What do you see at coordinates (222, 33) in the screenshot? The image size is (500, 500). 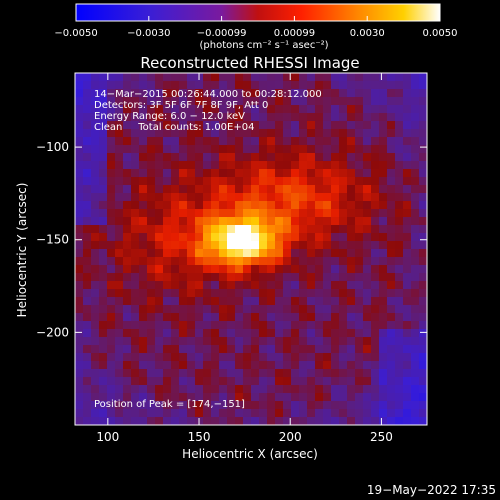 I see `colorbar-tick-label: −0.00099` at bounding box center [222, 33].